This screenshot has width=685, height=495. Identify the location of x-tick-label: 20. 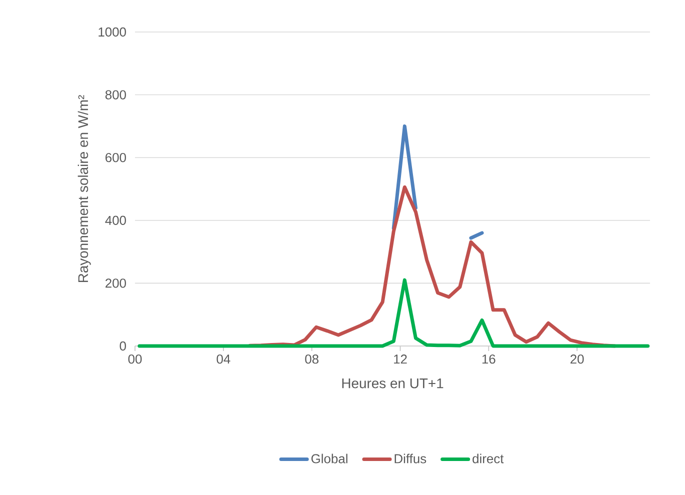
(577, 359).